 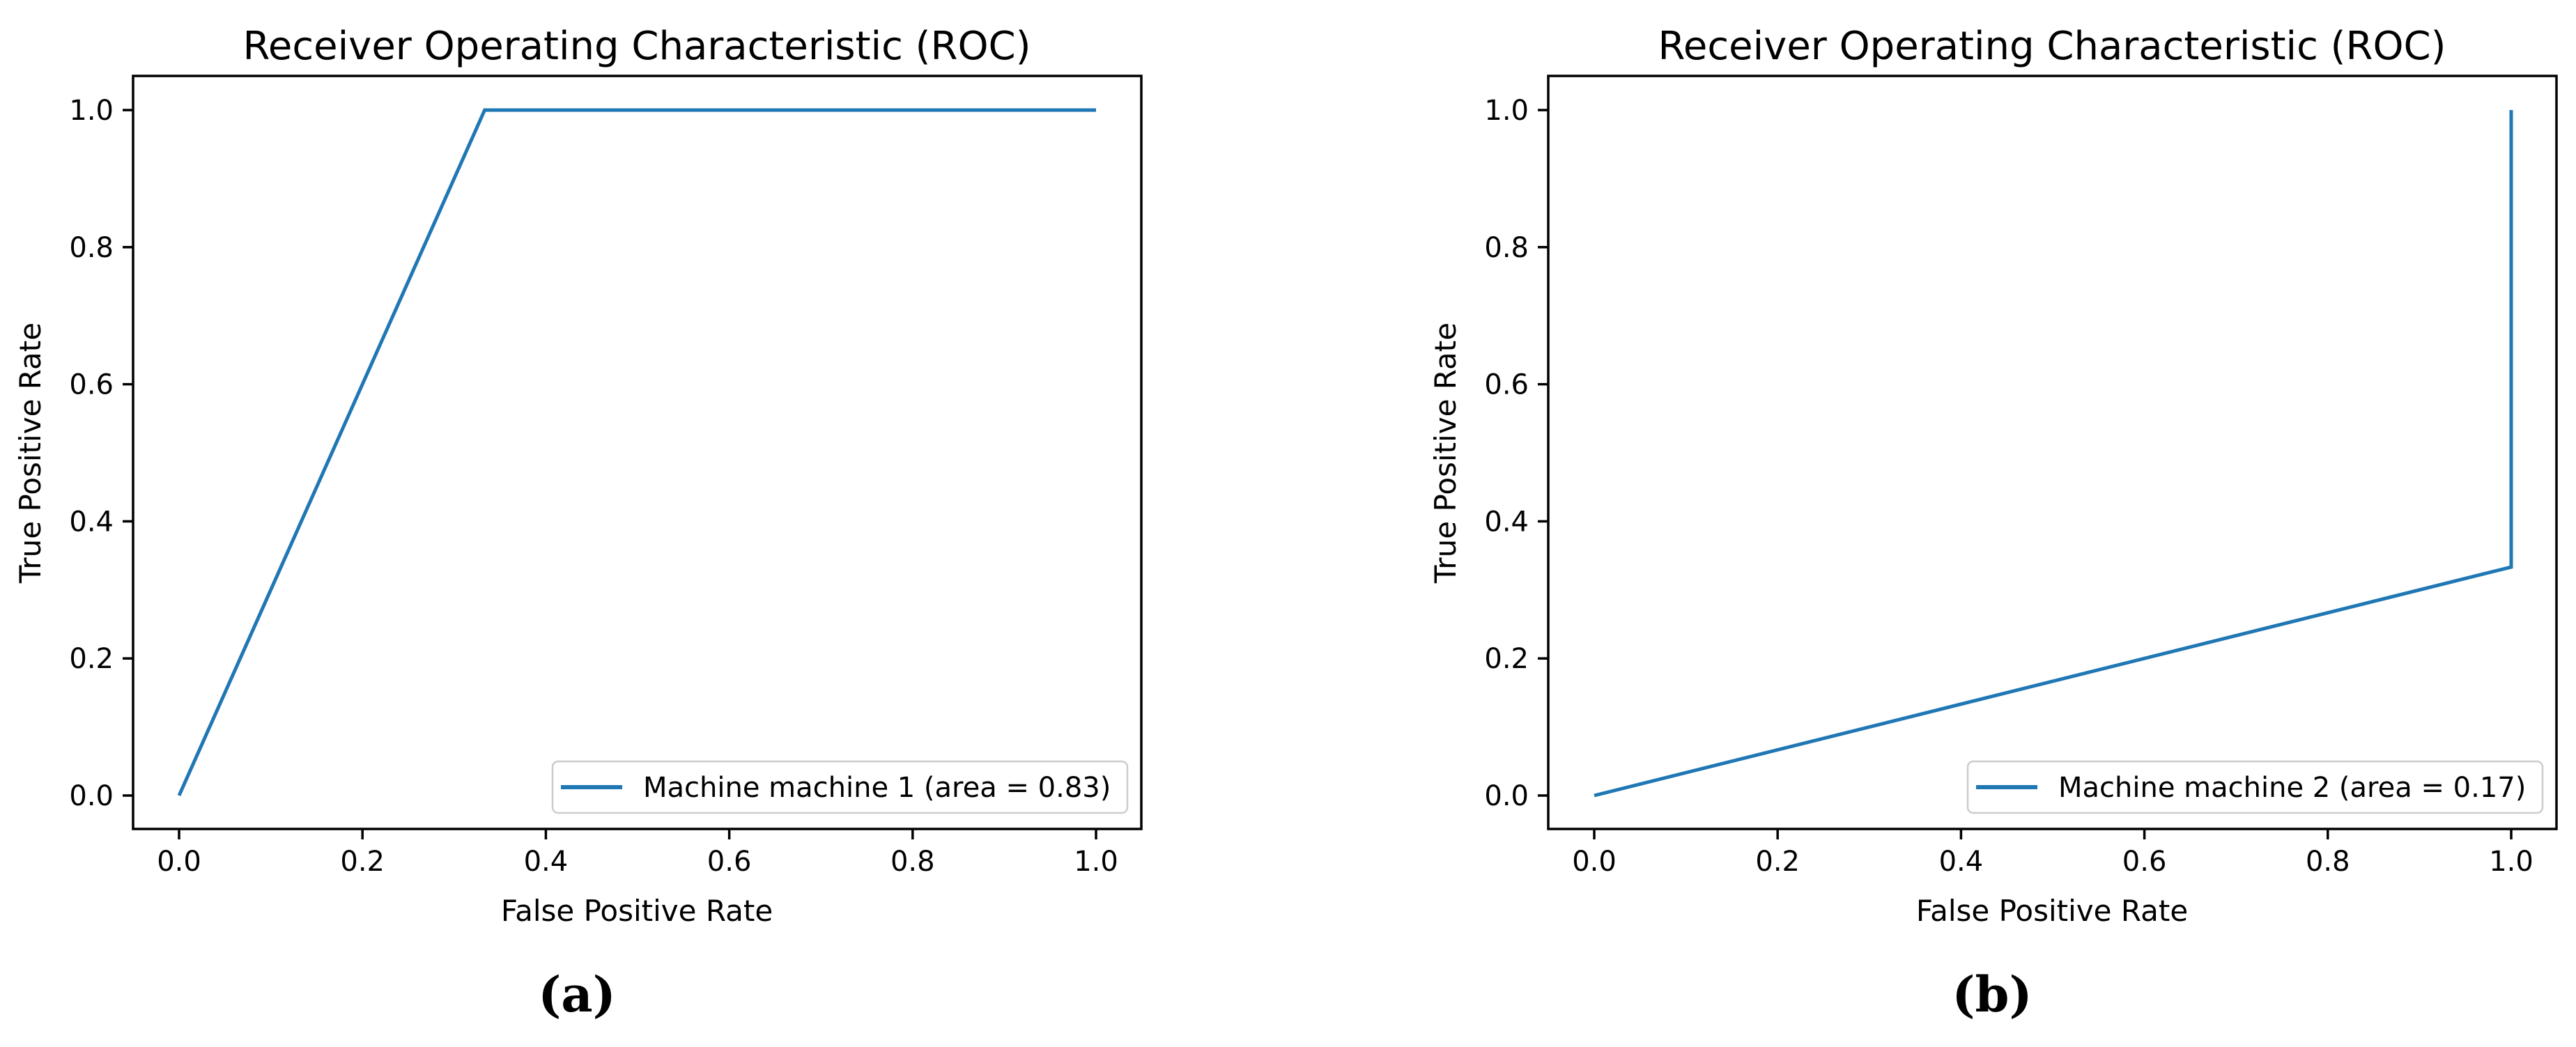 I want to click on subfigure-caption: (a), so click(x=577, y=994).